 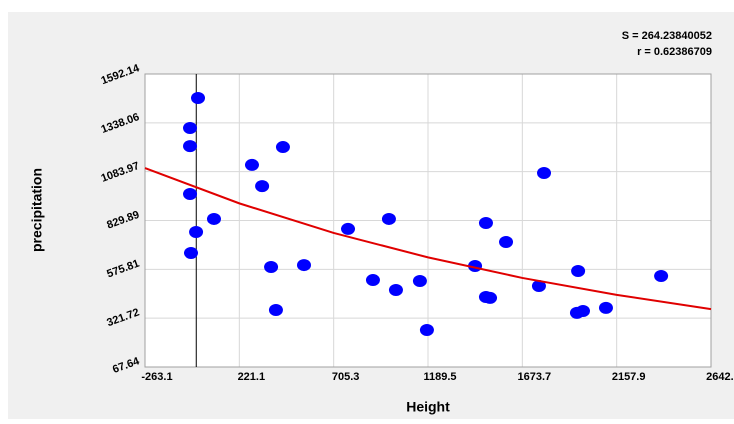 I want to click on x-axis-label: Height, so click(x=428, y=407).